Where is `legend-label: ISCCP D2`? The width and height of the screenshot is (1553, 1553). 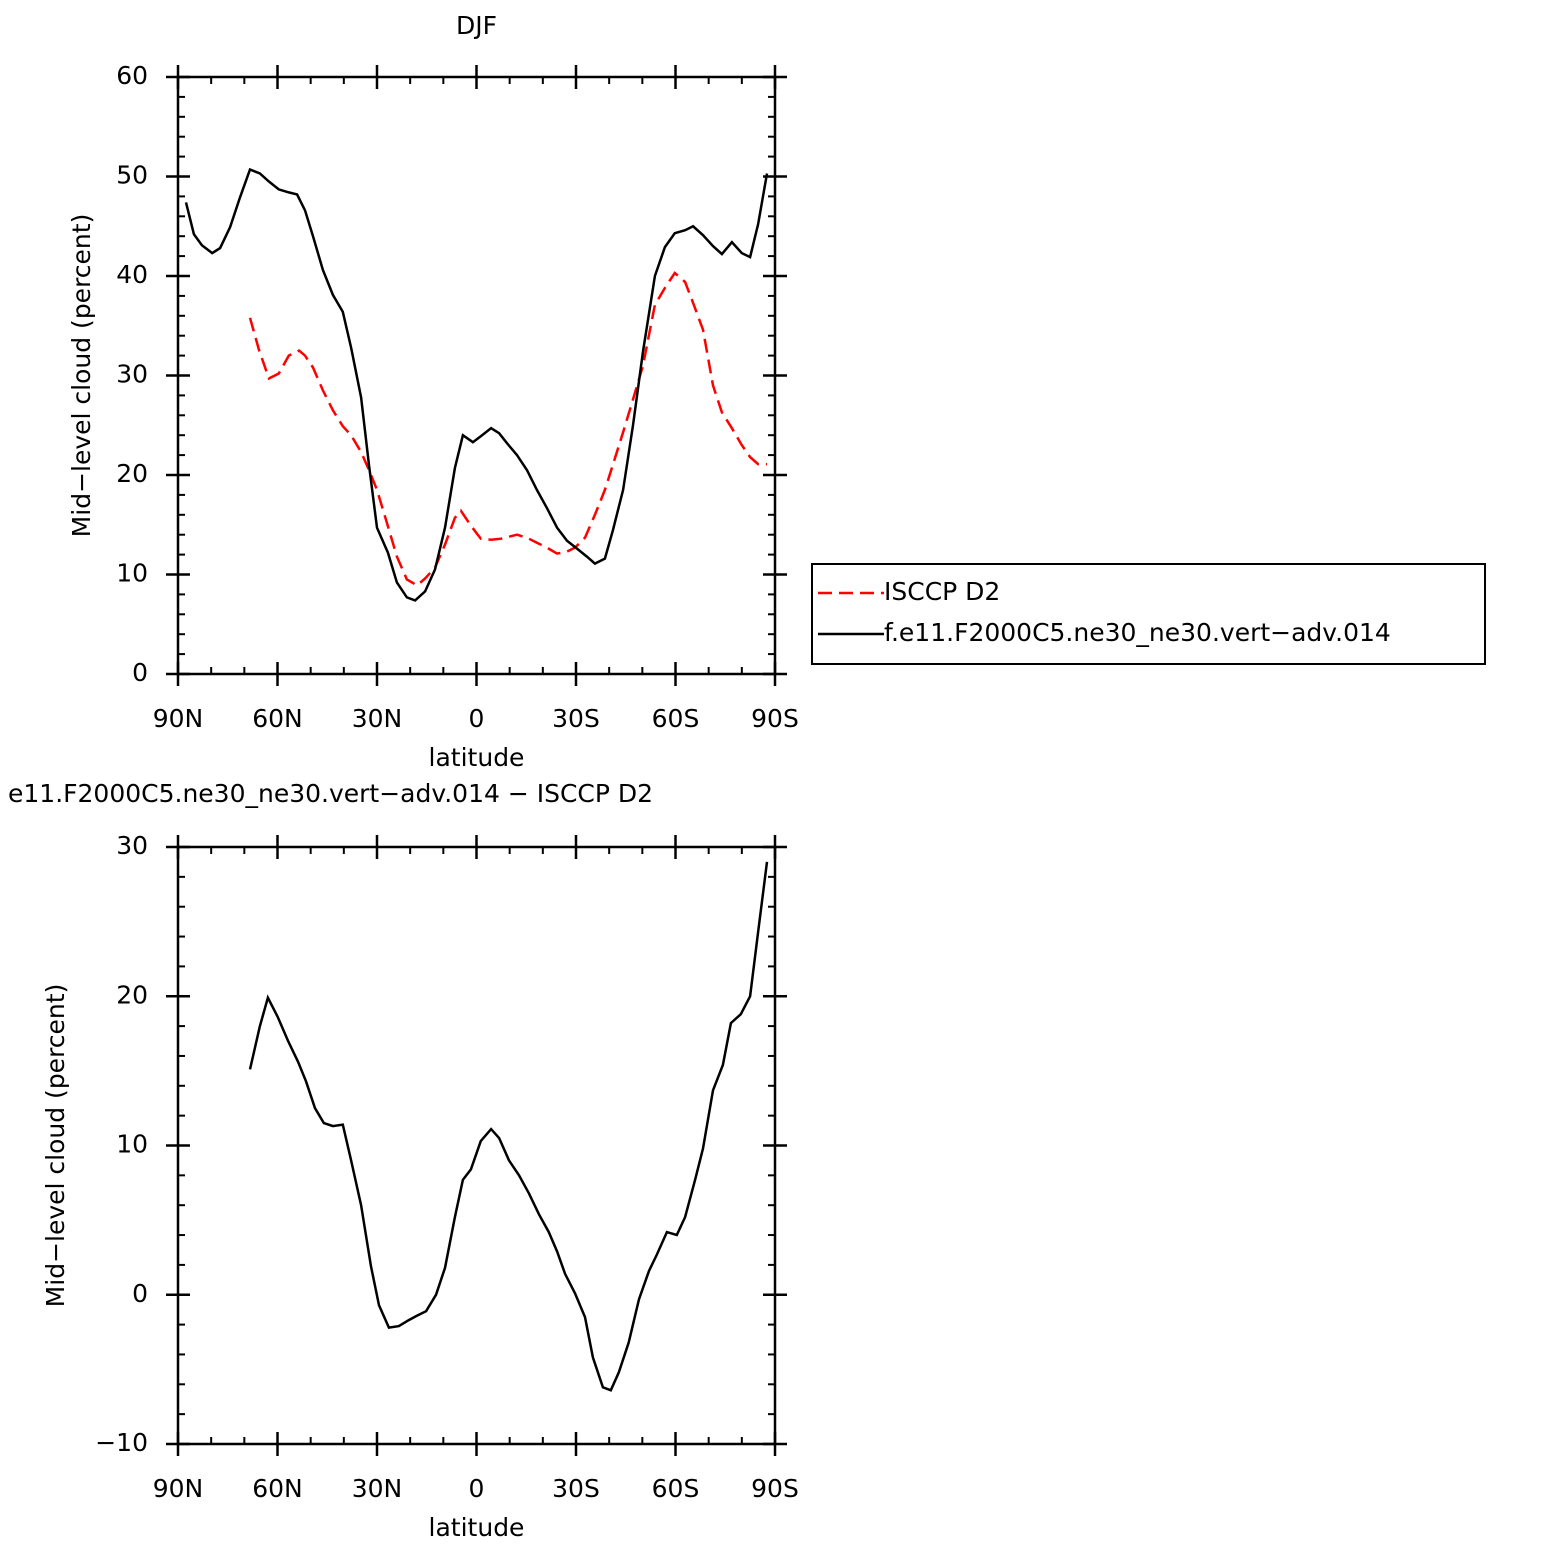
legend-label: ISCCP D2 is located at coordinates (942, 591).